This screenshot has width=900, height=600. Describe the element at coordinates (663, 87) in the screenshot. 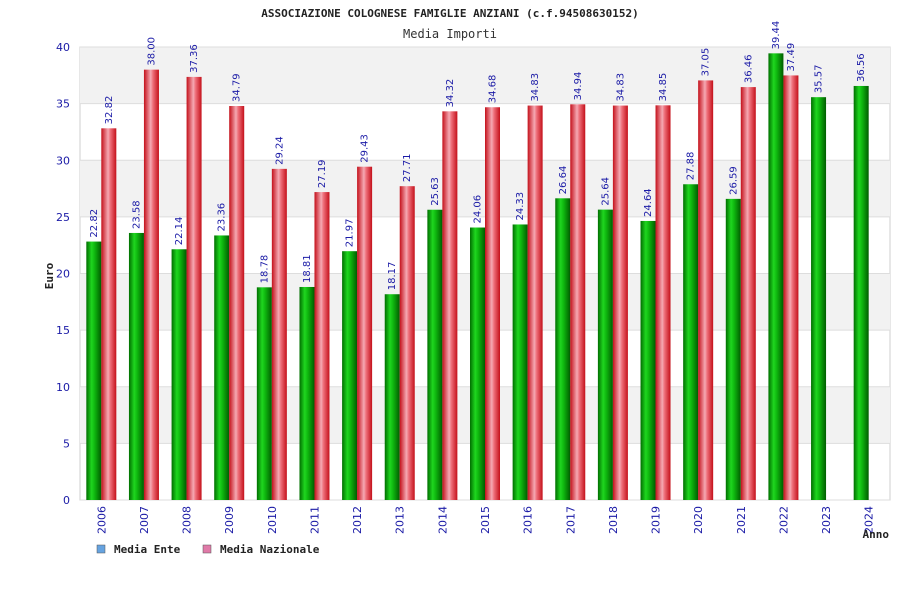

I see `value-label: 34.85` at that location.